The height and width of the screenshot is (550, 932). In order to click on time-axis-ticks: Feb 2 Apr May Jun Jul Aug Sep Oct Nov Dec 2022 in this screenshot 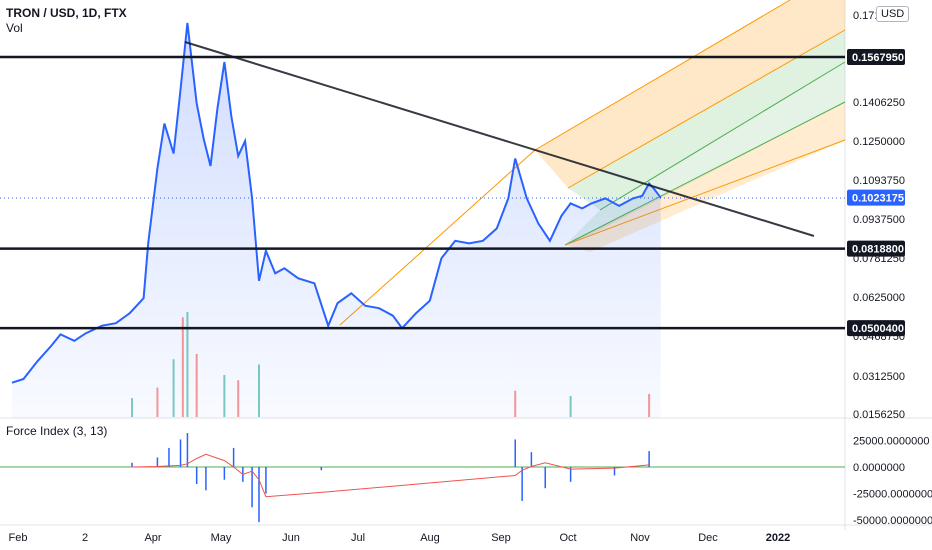, I will do `click(400, 538)`.